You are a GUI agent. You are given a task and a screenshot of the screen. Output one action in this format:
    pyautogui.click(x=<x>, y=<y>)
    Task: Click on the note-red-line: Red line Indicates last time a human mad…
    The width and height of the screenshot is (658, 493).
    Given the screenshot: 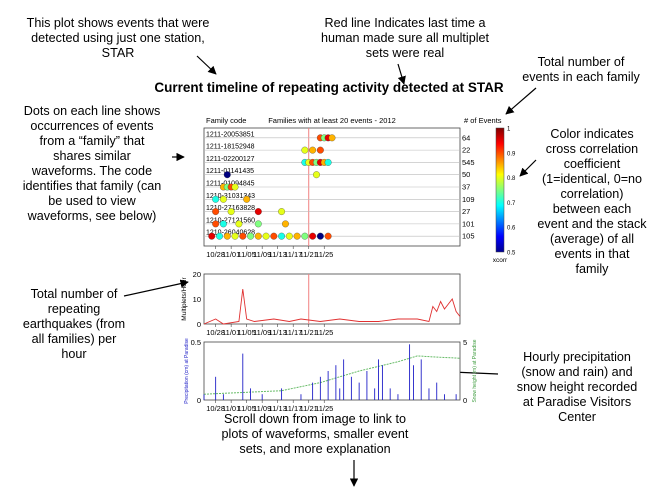 What is the action you would take?
    pyautogui.click(x=405, y=38)
    